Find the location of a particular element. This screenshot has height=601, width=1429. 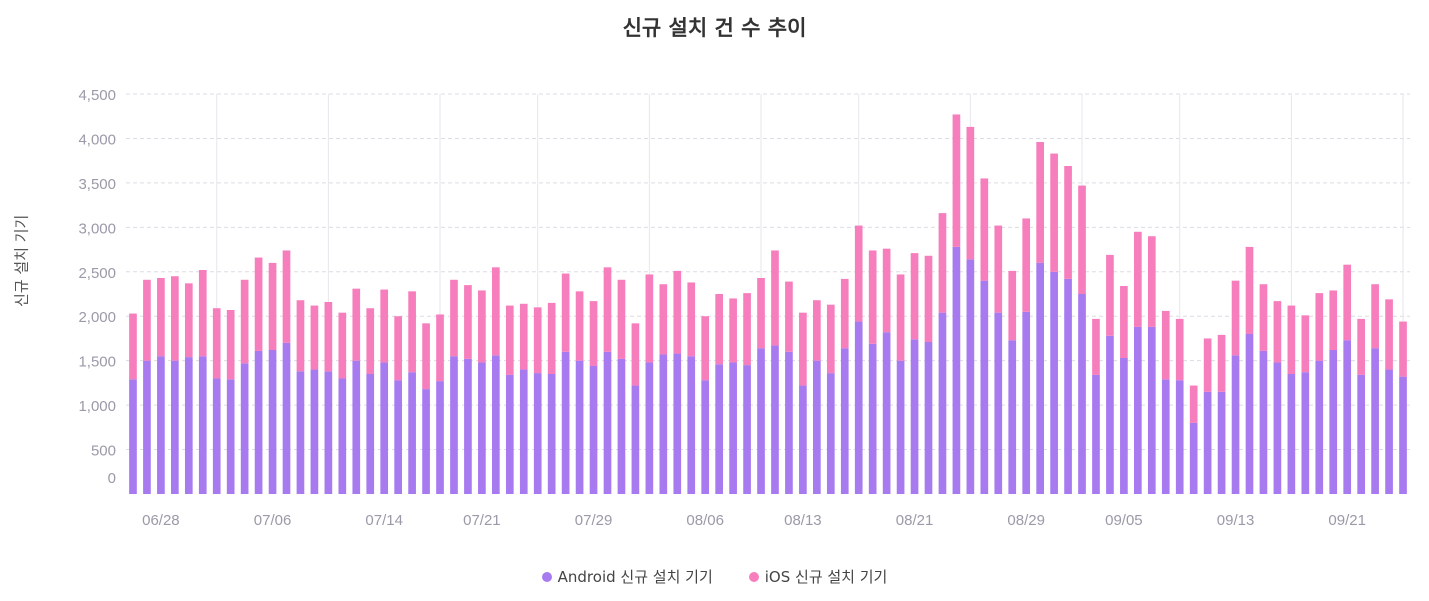

legend-item-android: Android 신규 설치 기기 is located at coordinates (627, 576).